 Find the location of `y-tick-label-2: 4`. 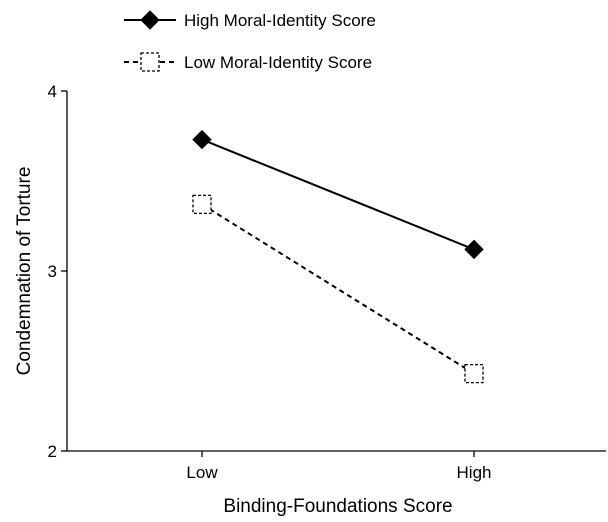

y-tick-label-2: 4 is located at coordinates (52, 91).